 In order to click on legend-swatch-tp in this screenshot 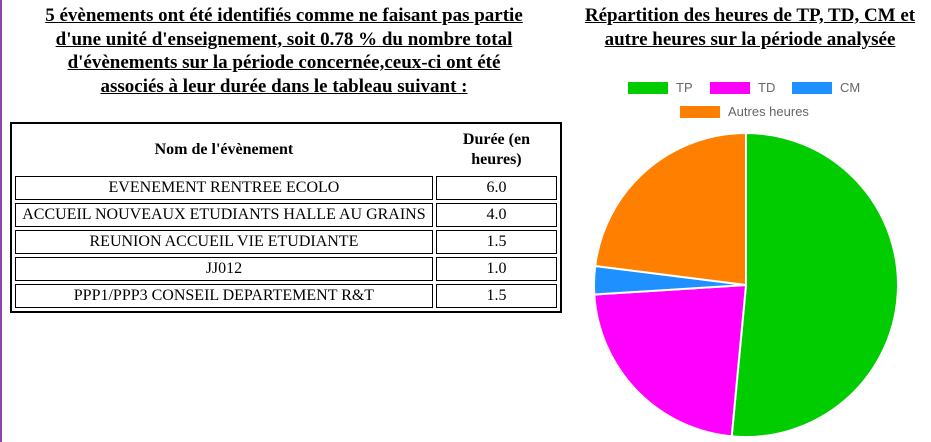, I will do `click(648, 87)`.